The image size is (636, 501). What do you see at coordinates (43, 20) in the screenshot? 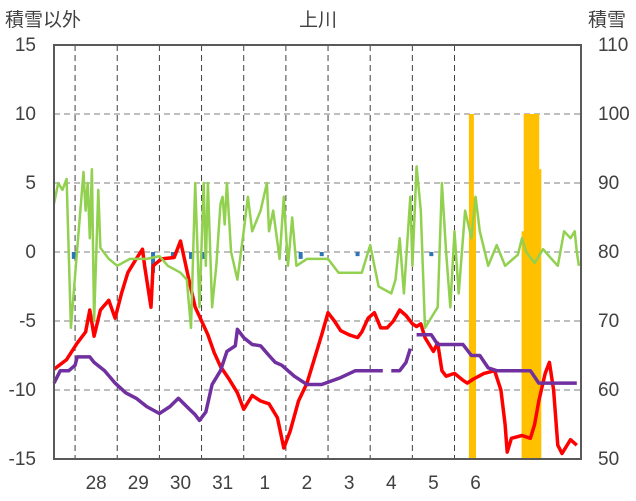
I see `y-left-label: 積雪以外` at bounding box center [43, 20].